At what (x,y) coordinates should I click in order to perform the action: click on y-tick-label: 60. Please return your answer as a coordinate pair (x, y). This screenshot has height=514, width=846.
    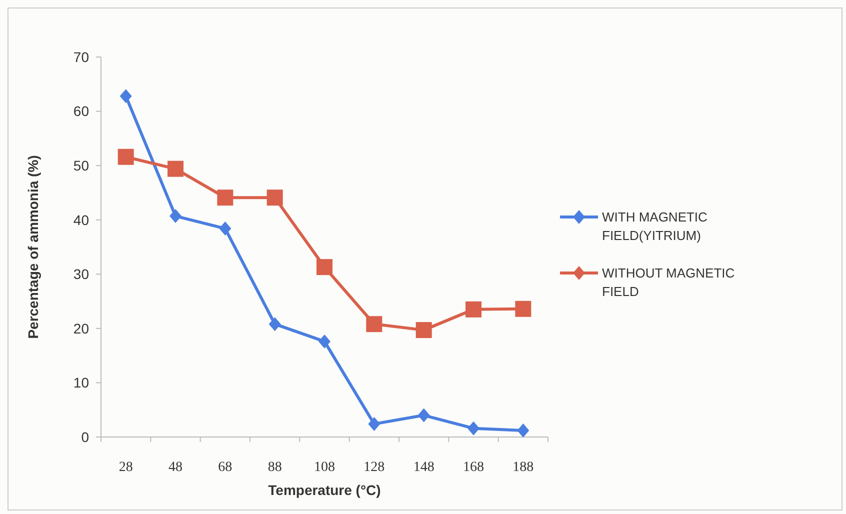
    Looking at the image, I should click on (81, 111).